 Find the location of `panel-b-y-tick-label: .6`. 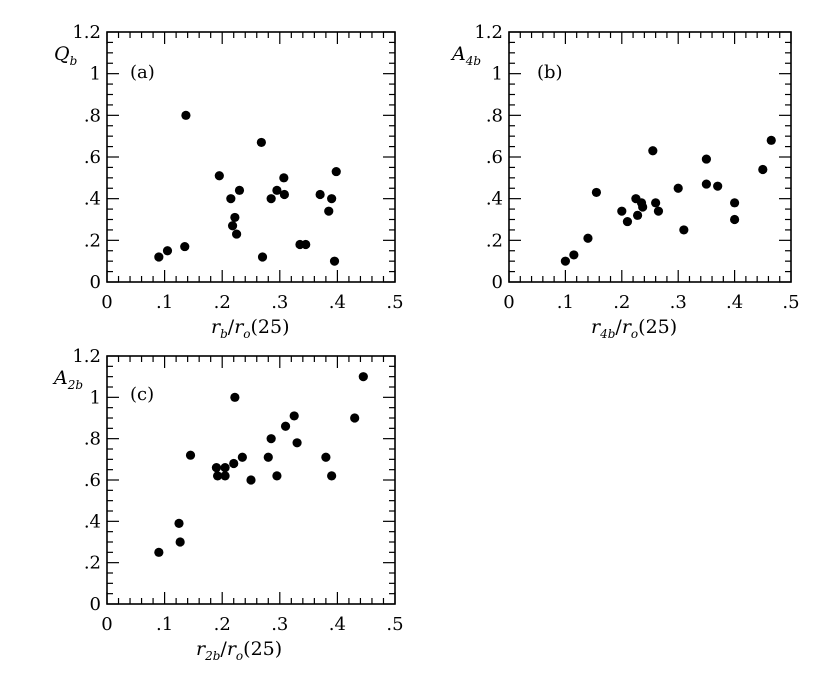

panel-b-y-tick-label: .6 is located at coordinates (494, 157).